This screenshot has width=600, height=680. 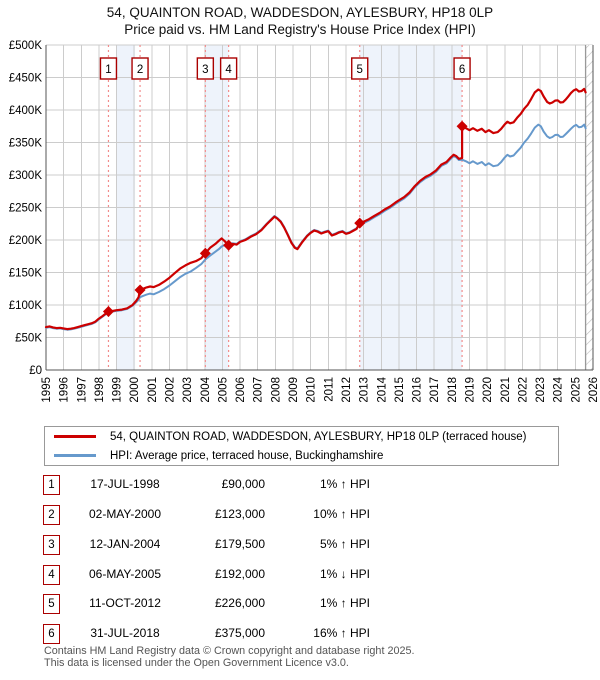 I want to click on sale-number-box-label: 6, so click(x=462, y=70).